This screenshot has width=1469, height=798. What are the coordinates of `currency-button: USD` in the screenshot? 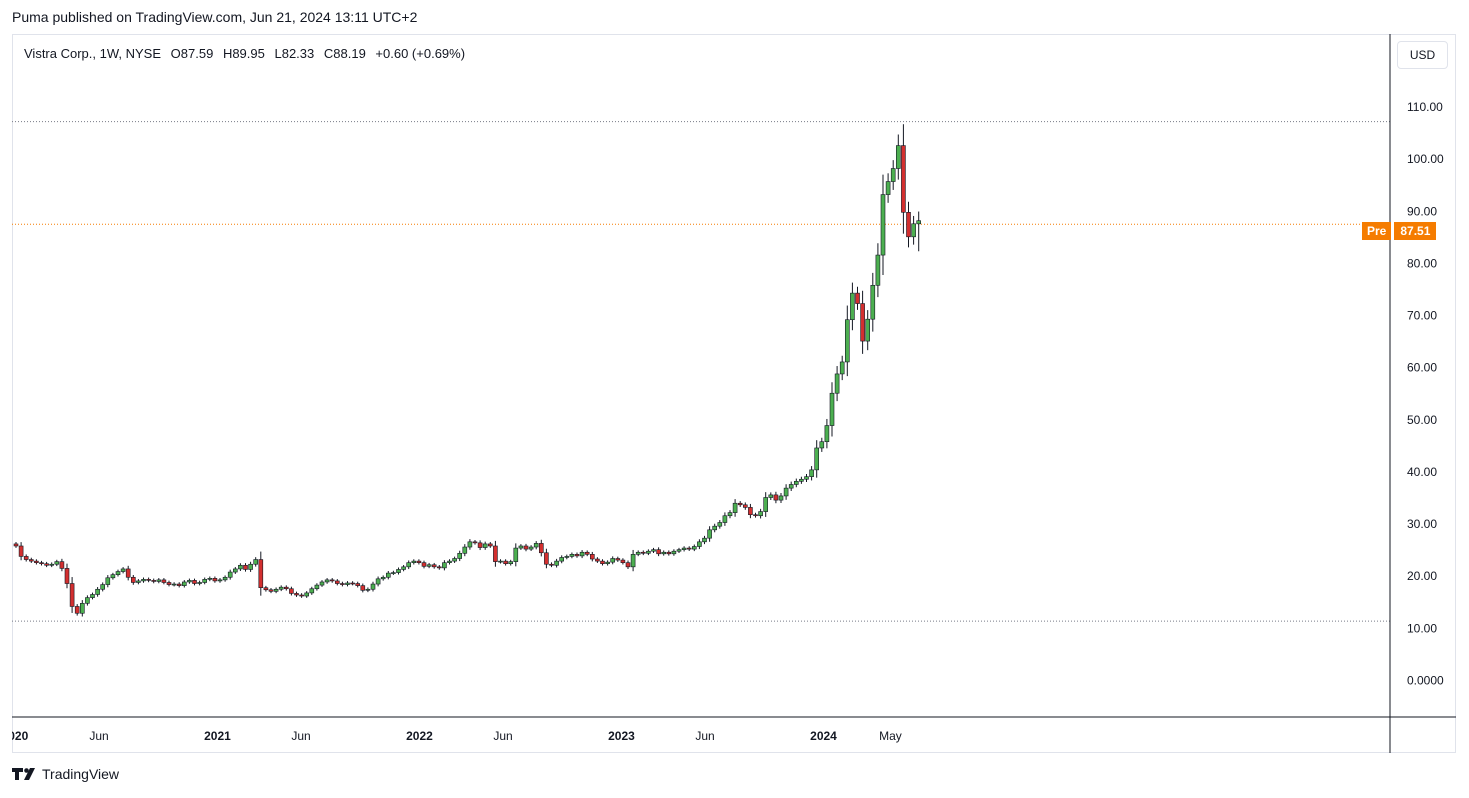 It's located at (1422, 55).